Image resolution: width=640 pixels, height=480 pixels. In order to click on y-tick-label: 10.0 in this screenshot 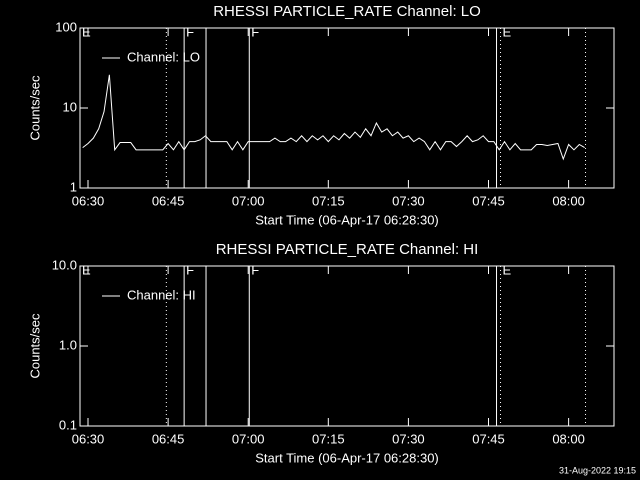, I will do `click(64, 264)`.